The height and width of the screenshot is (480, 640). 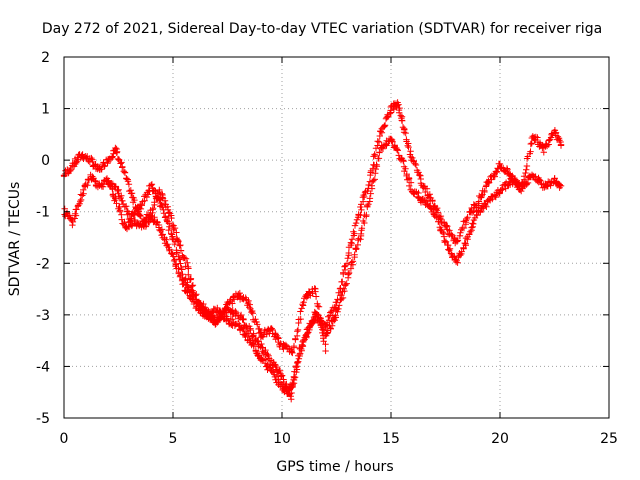 What do you see at coordinates (64, 439) in the screenshot?
I see `x-tick-label: 0` at bounding box center [64, 439].